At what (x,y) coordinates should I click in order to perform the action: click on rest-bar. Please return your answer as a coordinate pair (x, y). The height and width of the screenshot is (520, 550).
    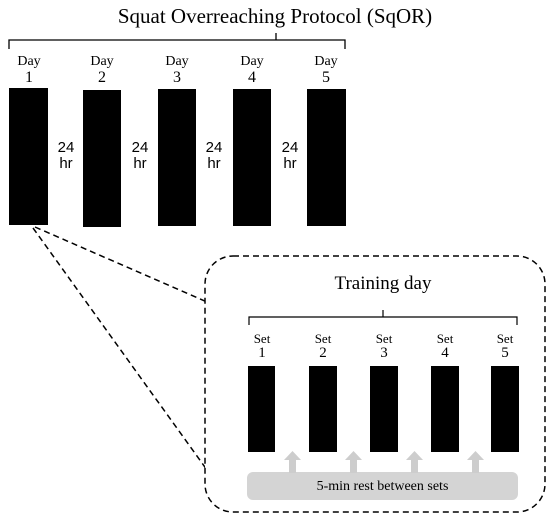
    Looking at the image, I should click on (382, 486).